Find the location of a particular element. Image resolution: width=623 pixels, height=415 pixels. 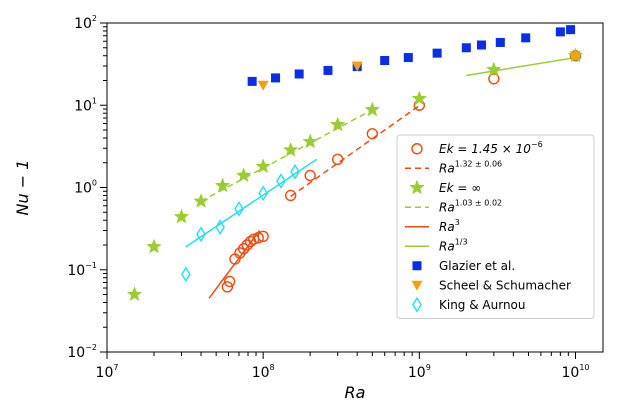

legend-box is located at coordinates (495, 226).